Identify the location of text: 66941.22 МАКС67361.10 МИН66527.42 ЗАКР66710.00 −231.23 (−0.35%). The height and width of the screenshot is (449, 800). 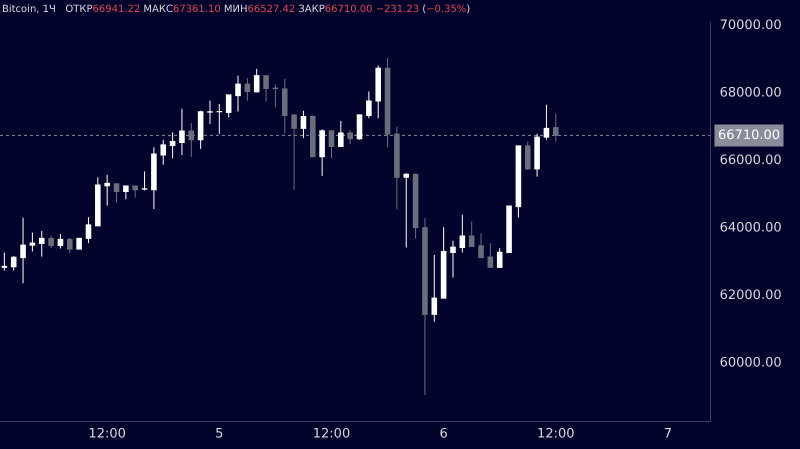
(281, 9).